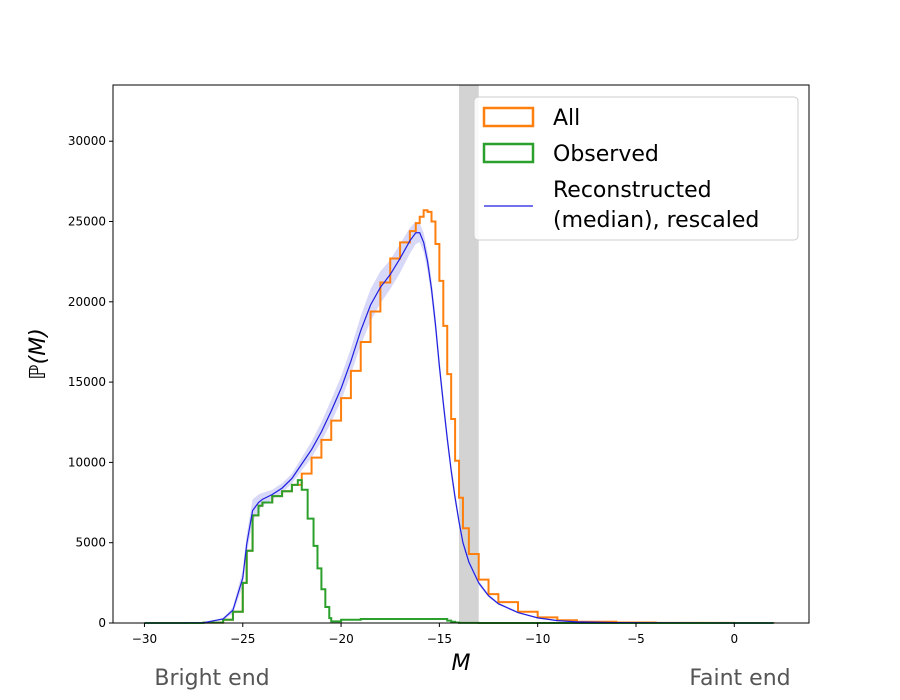 The image size is (900, 700). Describe the element at coordinates (102, 623) in the screenshot. I see `y-tick-label: 0` at that location.